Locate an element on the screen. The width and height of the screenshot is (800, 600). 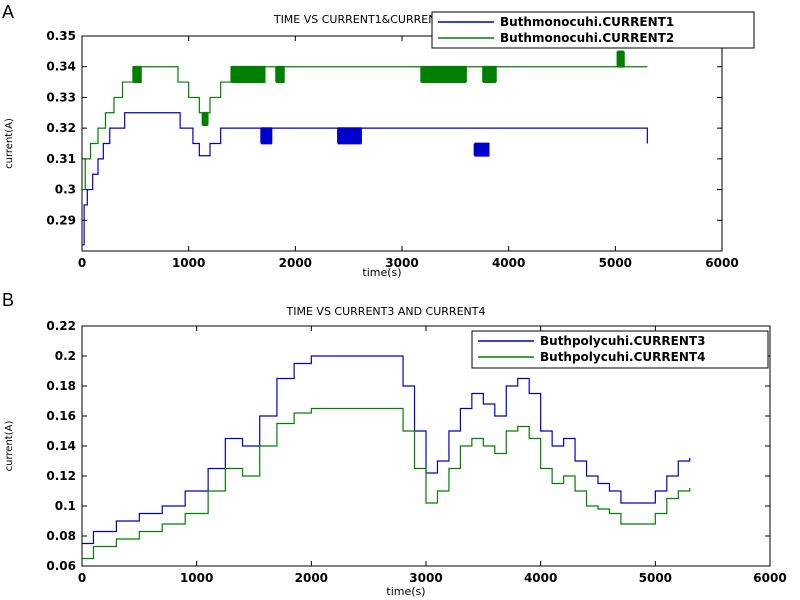
y-tick-label: 0.22 is located at coordinates (61, 326).